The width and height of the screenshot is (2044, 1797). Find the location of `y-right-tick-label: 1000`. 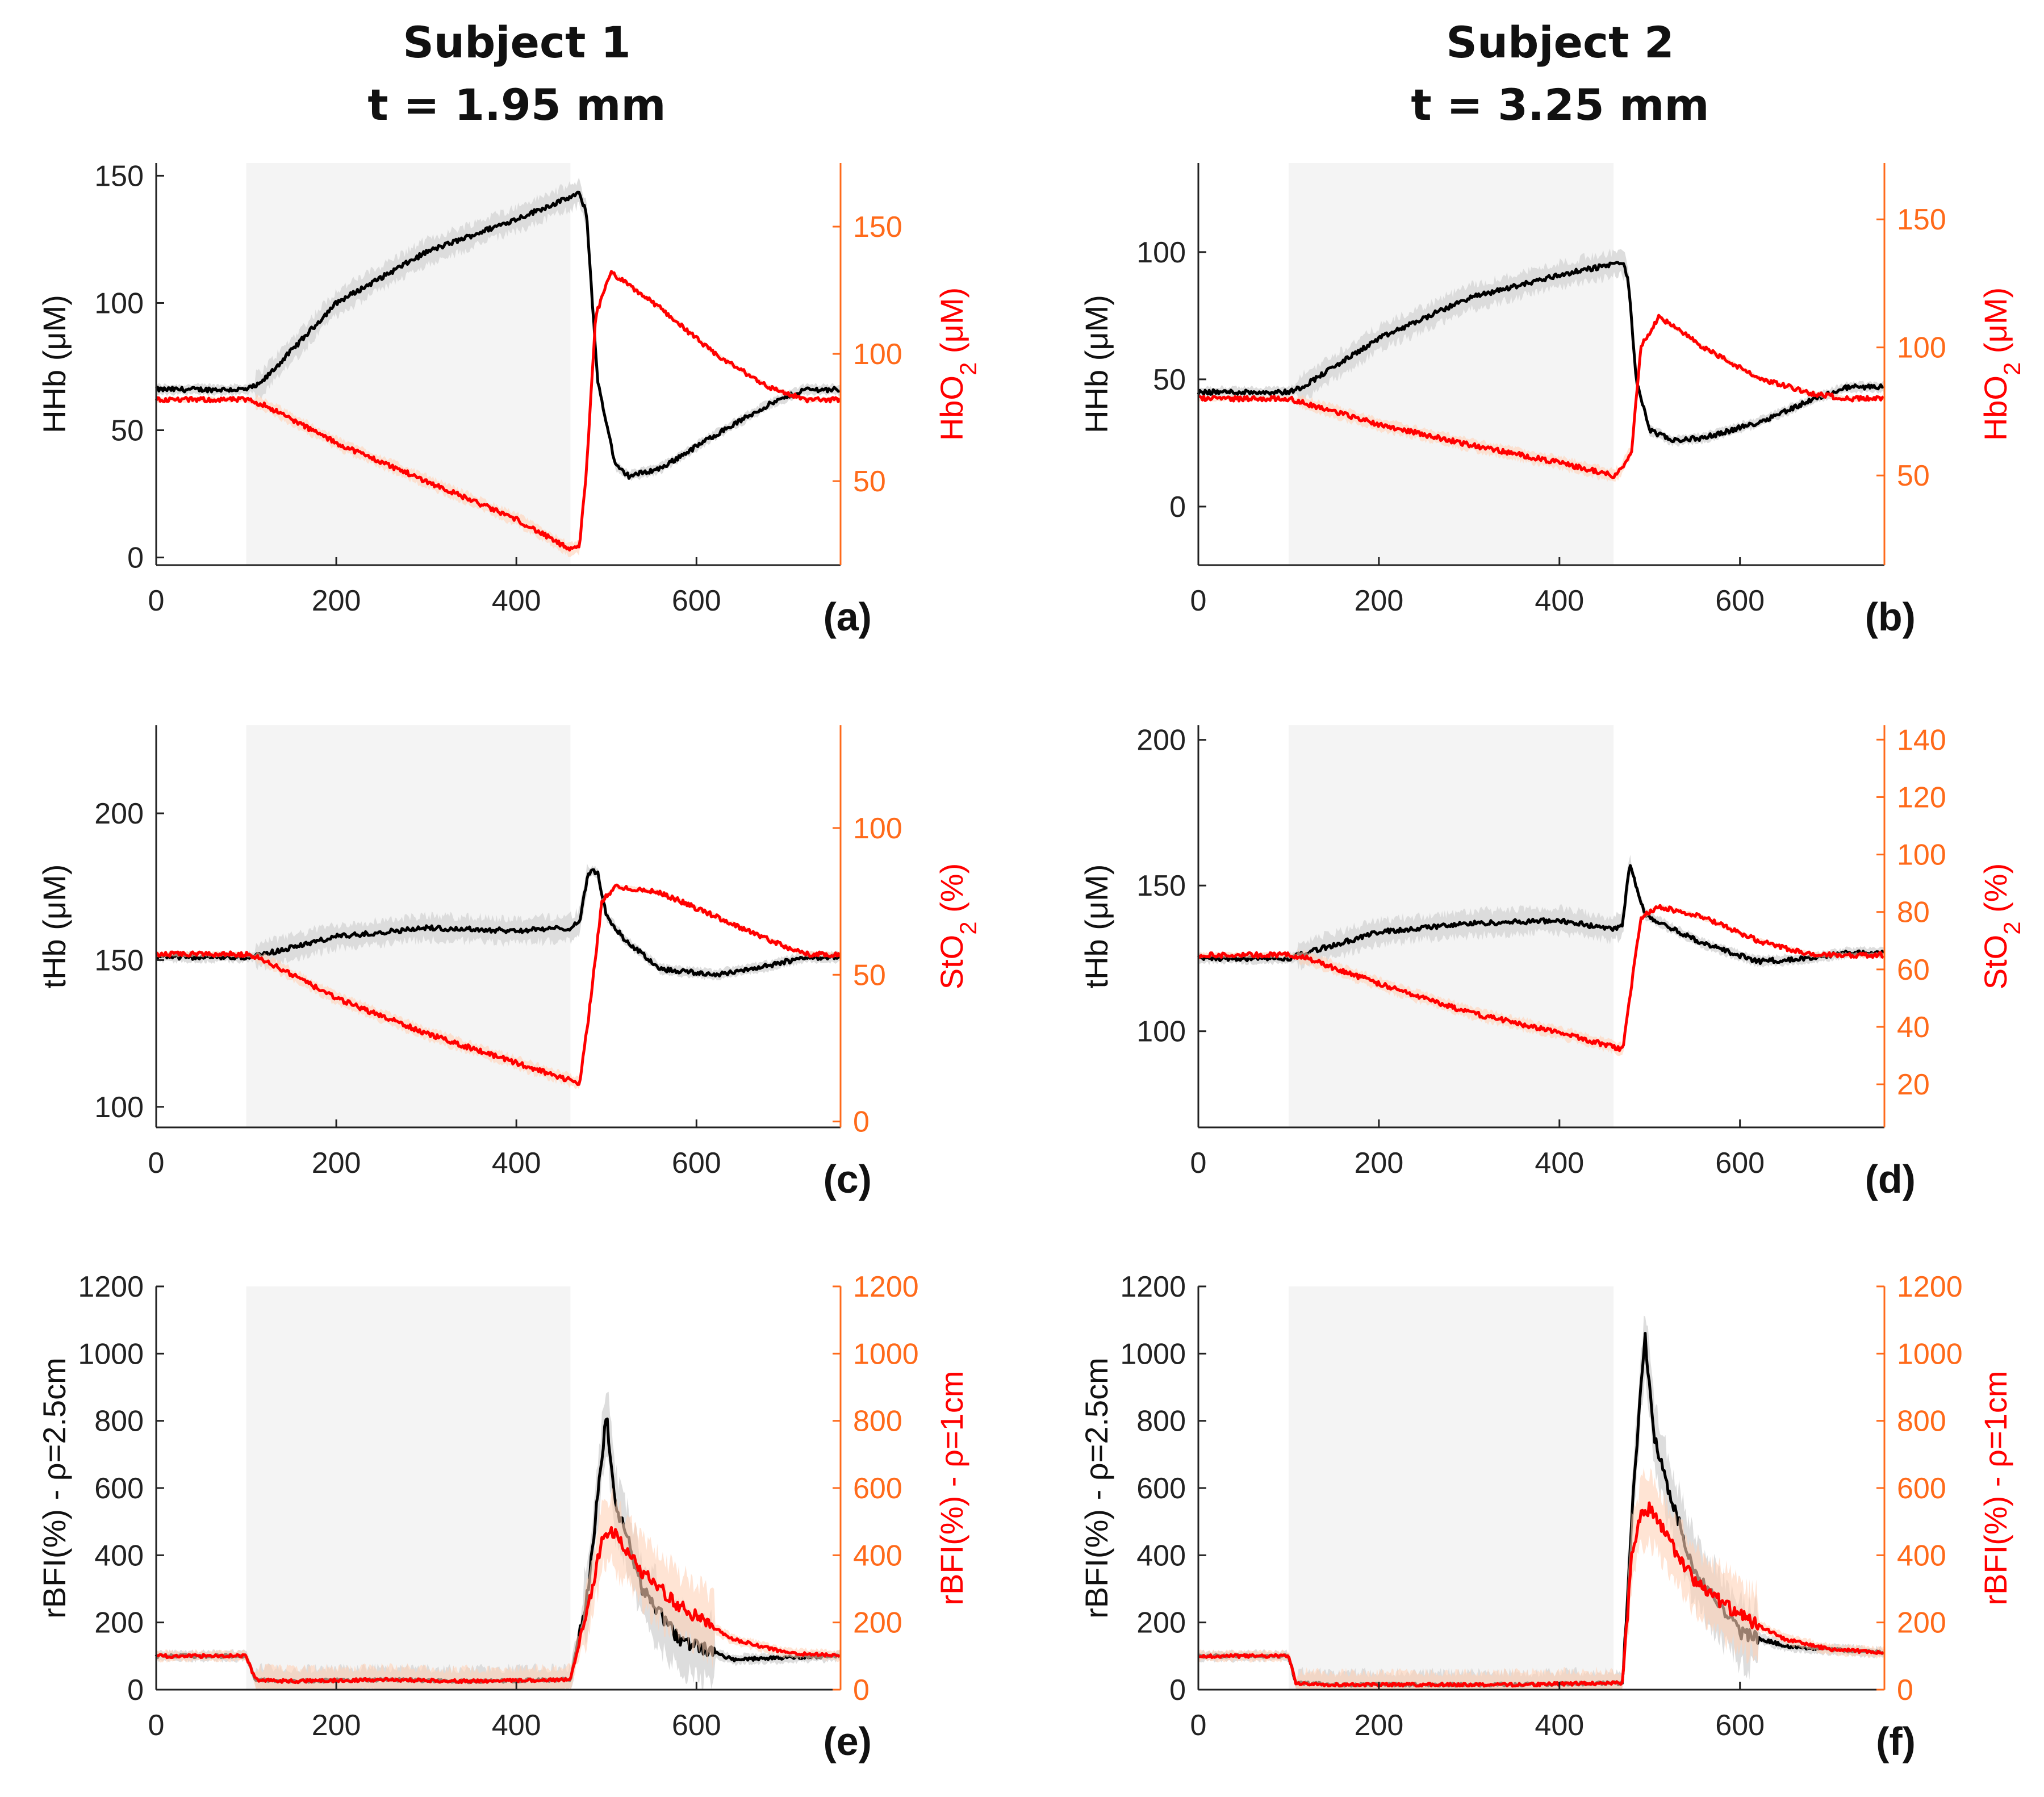

y-right-tick-label: 1000 is located at coordinates (1930, 1354).